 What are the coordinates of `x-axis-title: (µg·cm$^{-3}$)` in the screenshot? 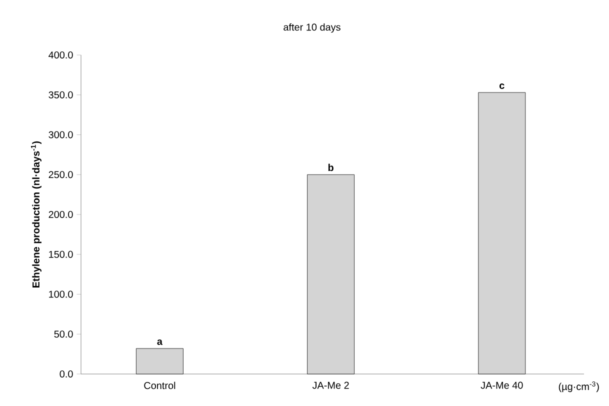 It's located at (578, 387).